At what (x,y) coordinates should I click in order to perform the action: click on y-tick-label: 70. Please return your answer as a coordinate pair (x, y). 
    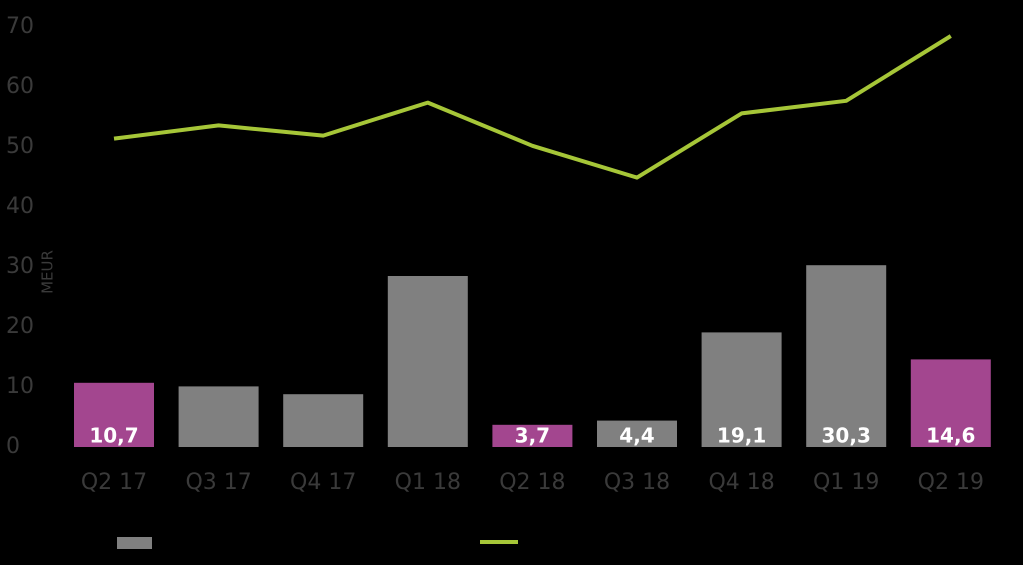
    Looking at the image, I should click on (20, 26).